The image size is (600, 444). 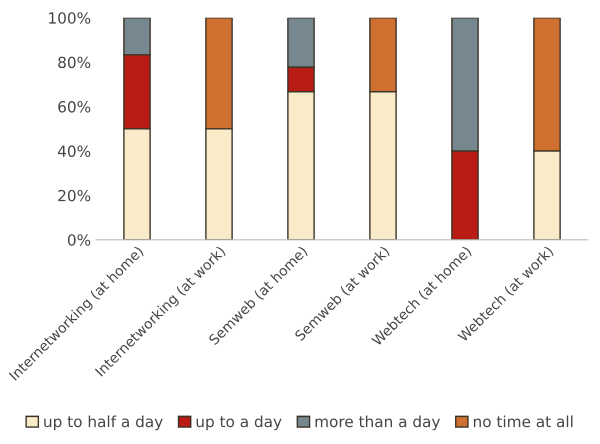 I want to click on y-tick-label: 60%, so click(x=74, y=107).